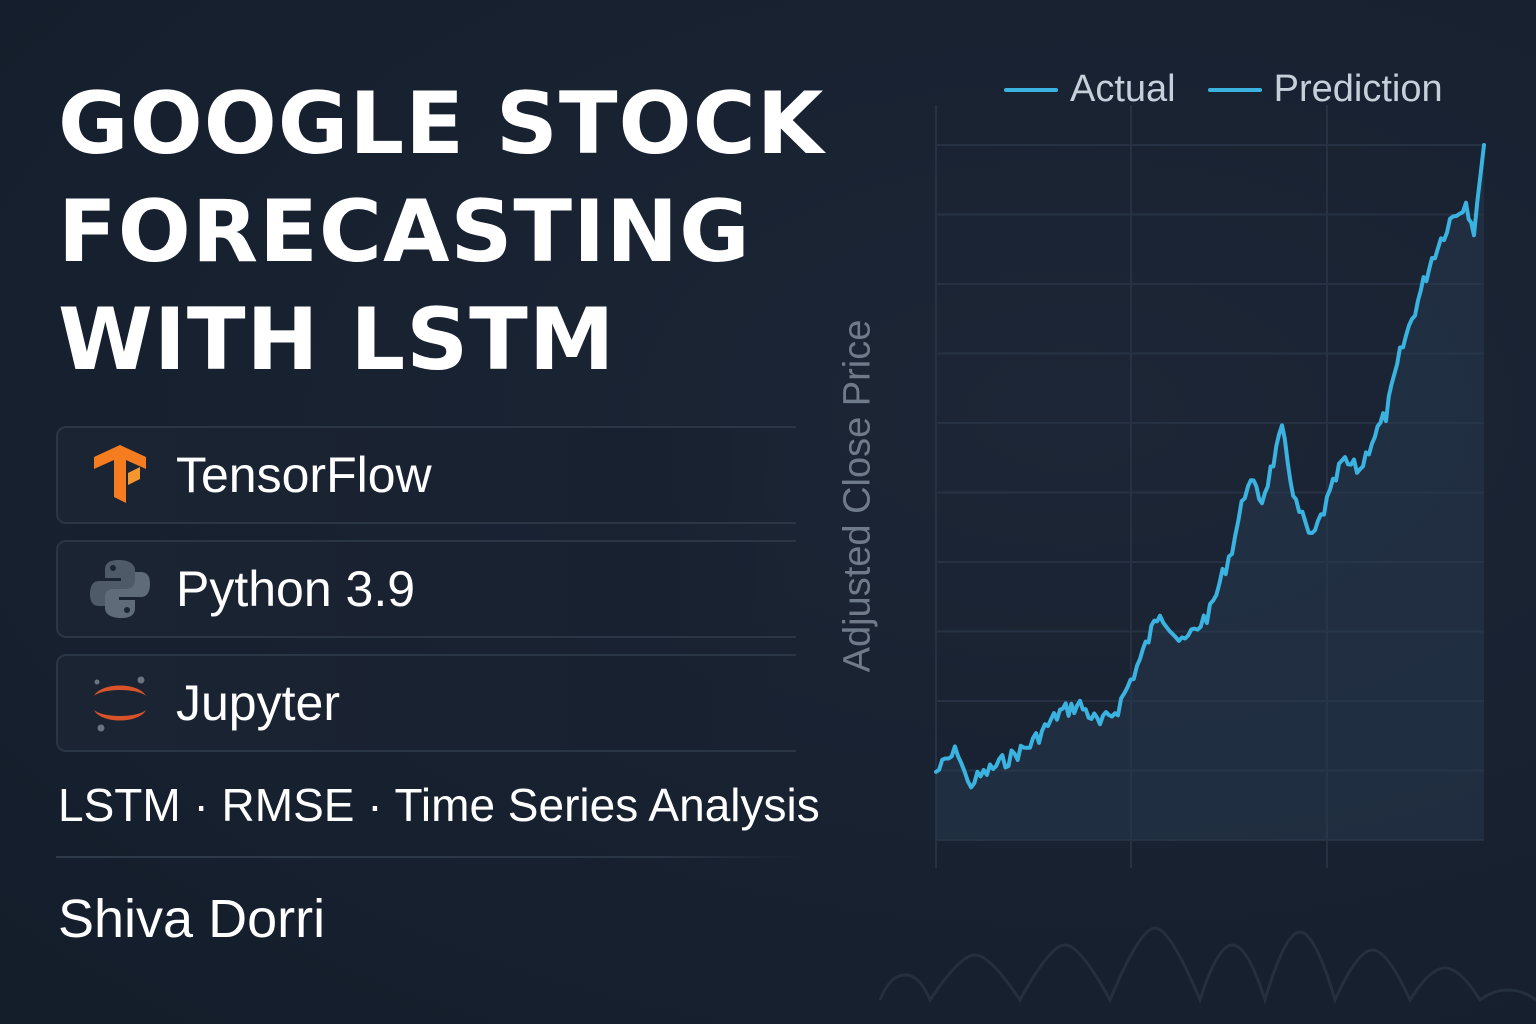 The width and height of the screenshot is (1536, 1024). What do you see at coordinates (857, 496) in the screenshot?
I see `y-axis-label: Adjusted Close Price` at bounding box center [857, 496].